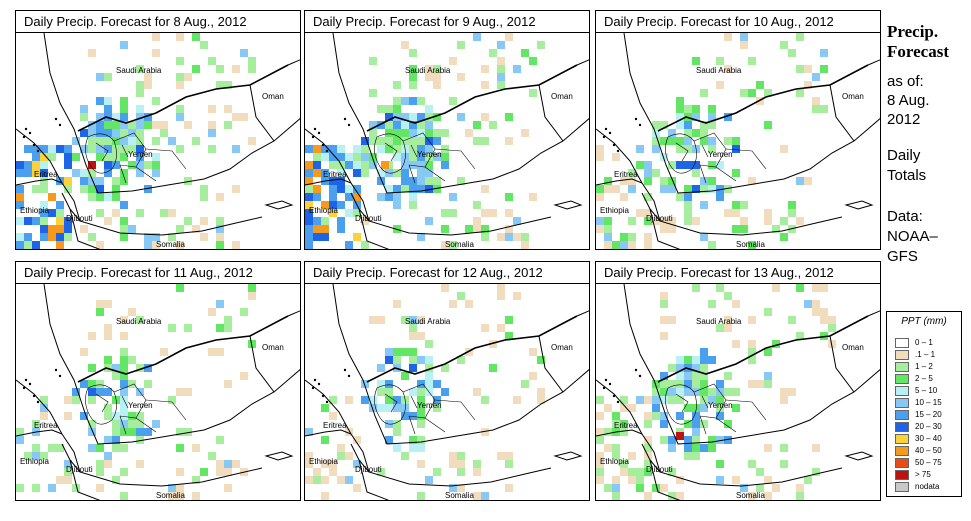  I want to click on asof-line-1: as of:, so click(905, 81).